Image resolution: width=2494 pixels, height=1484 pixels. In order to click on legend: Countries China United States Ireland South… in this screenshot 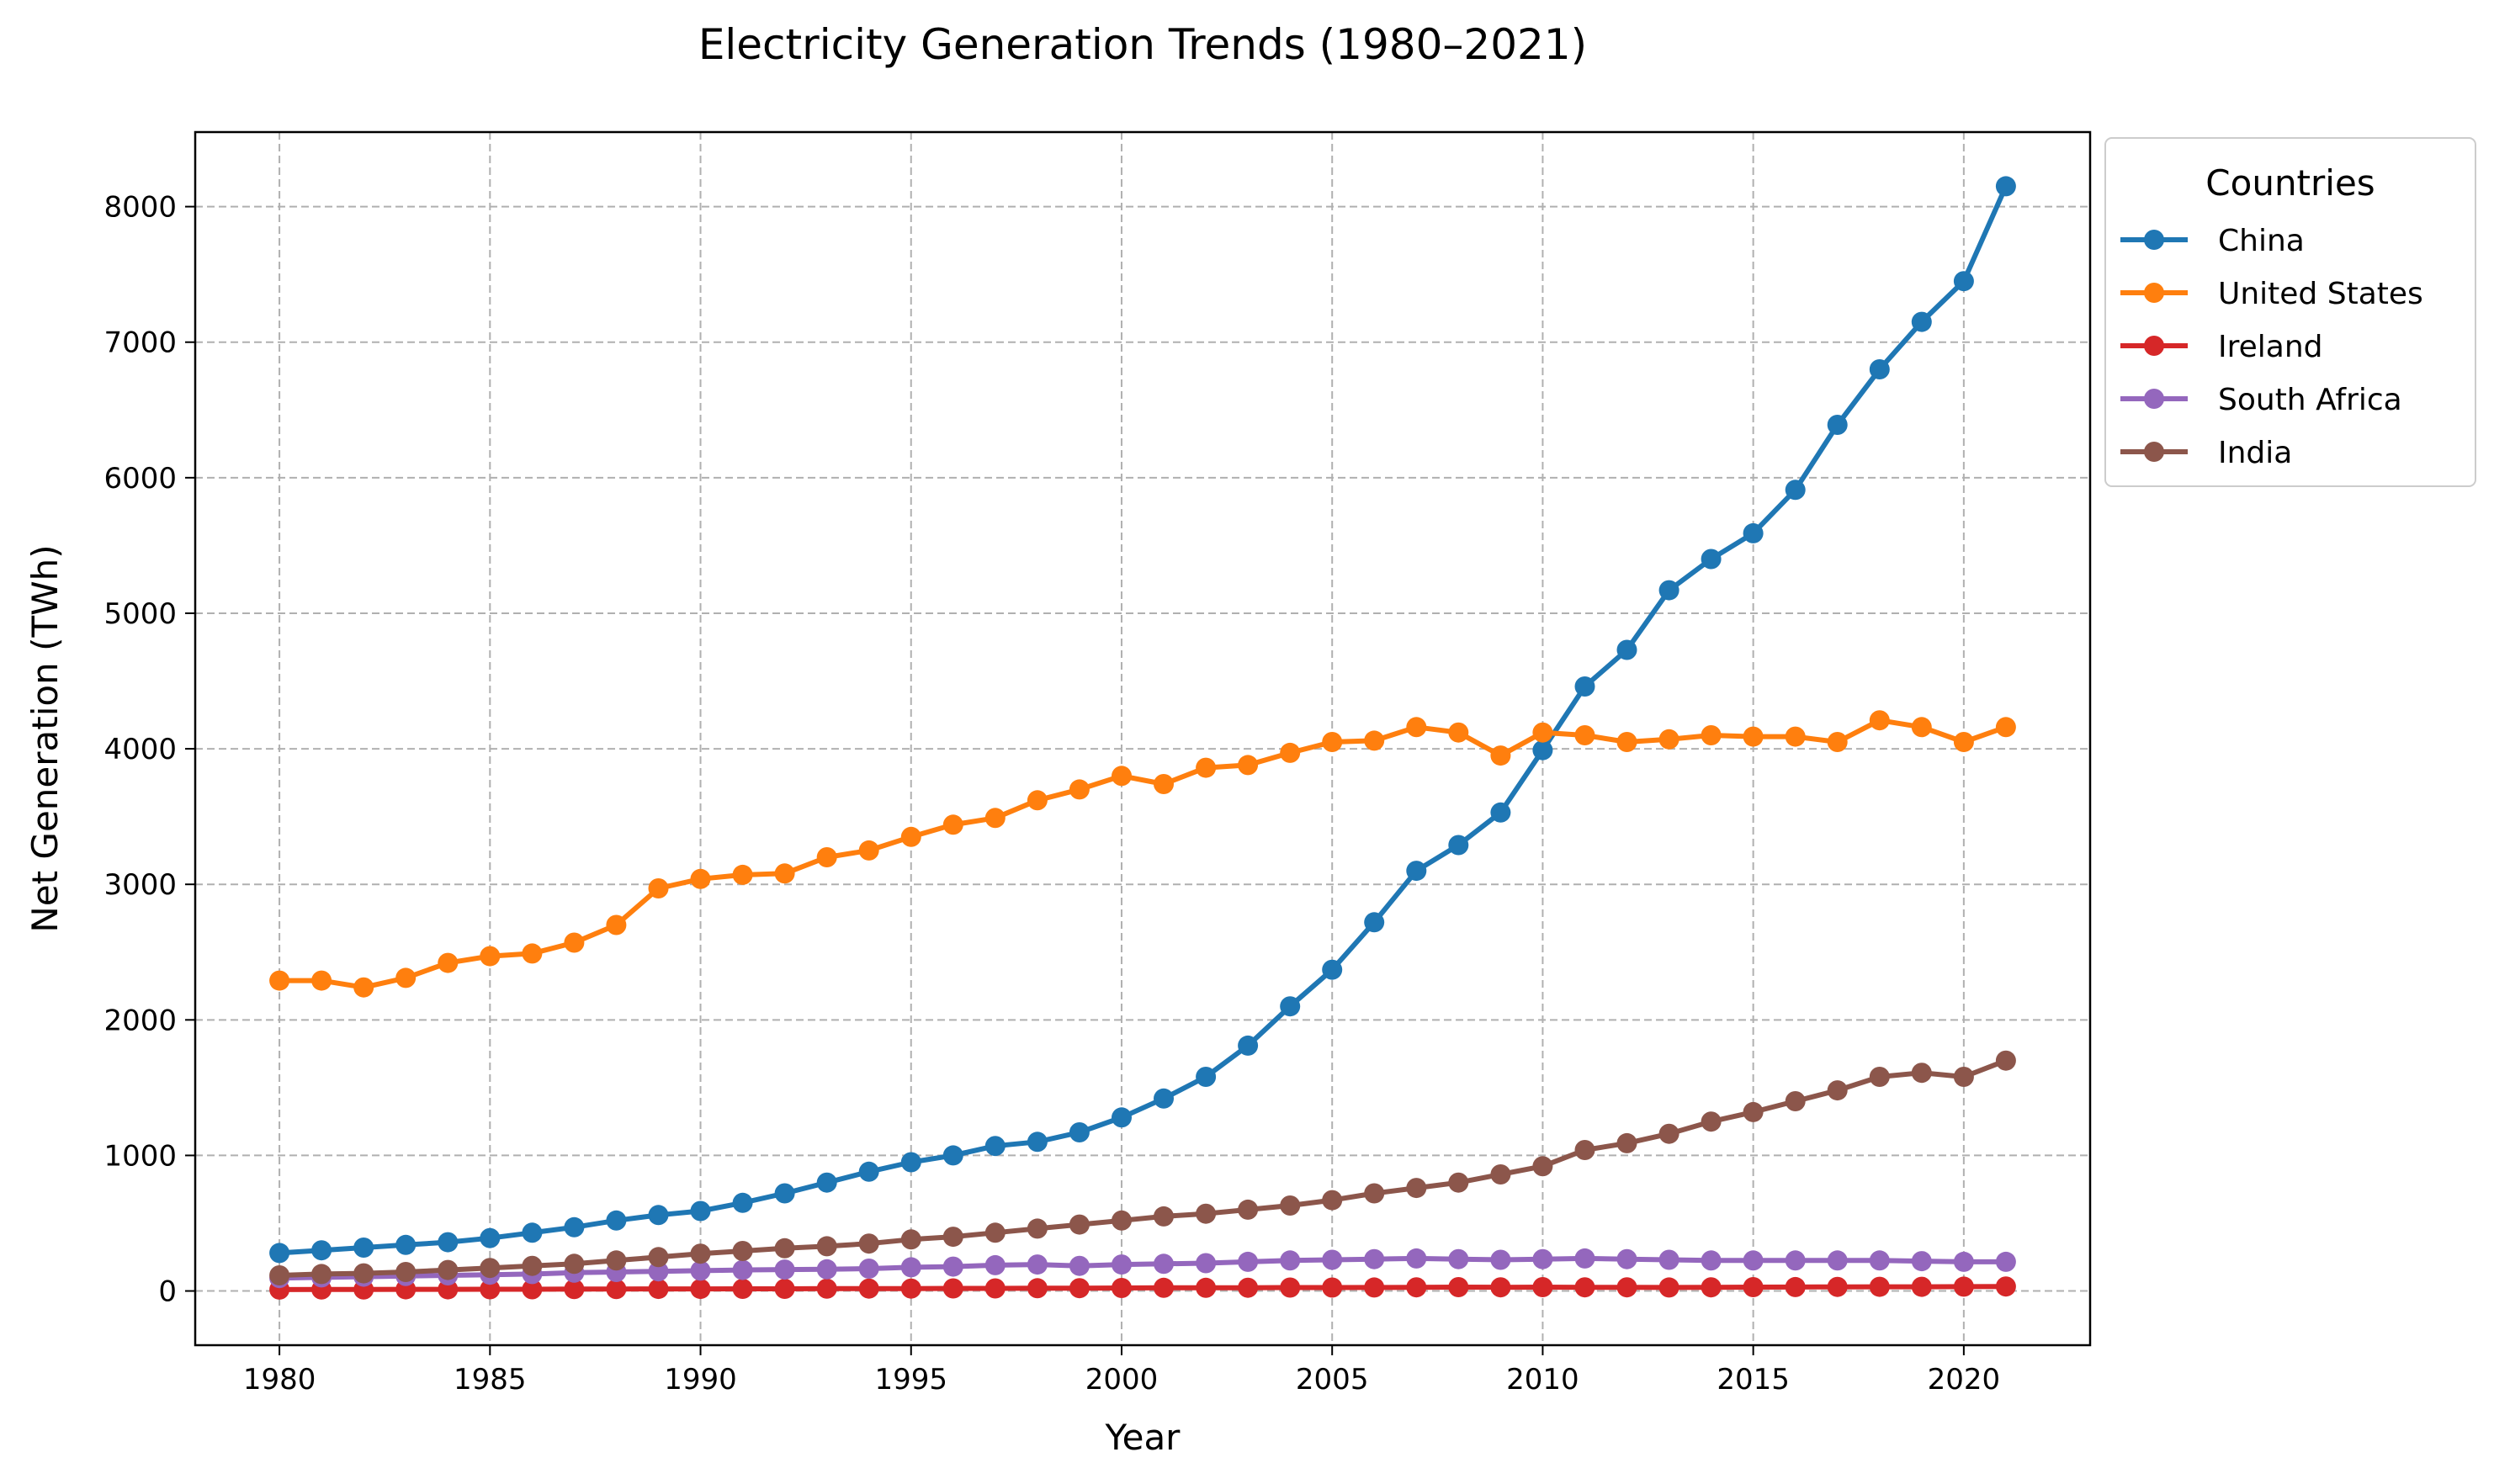, I will do `click(2290, 312)`.